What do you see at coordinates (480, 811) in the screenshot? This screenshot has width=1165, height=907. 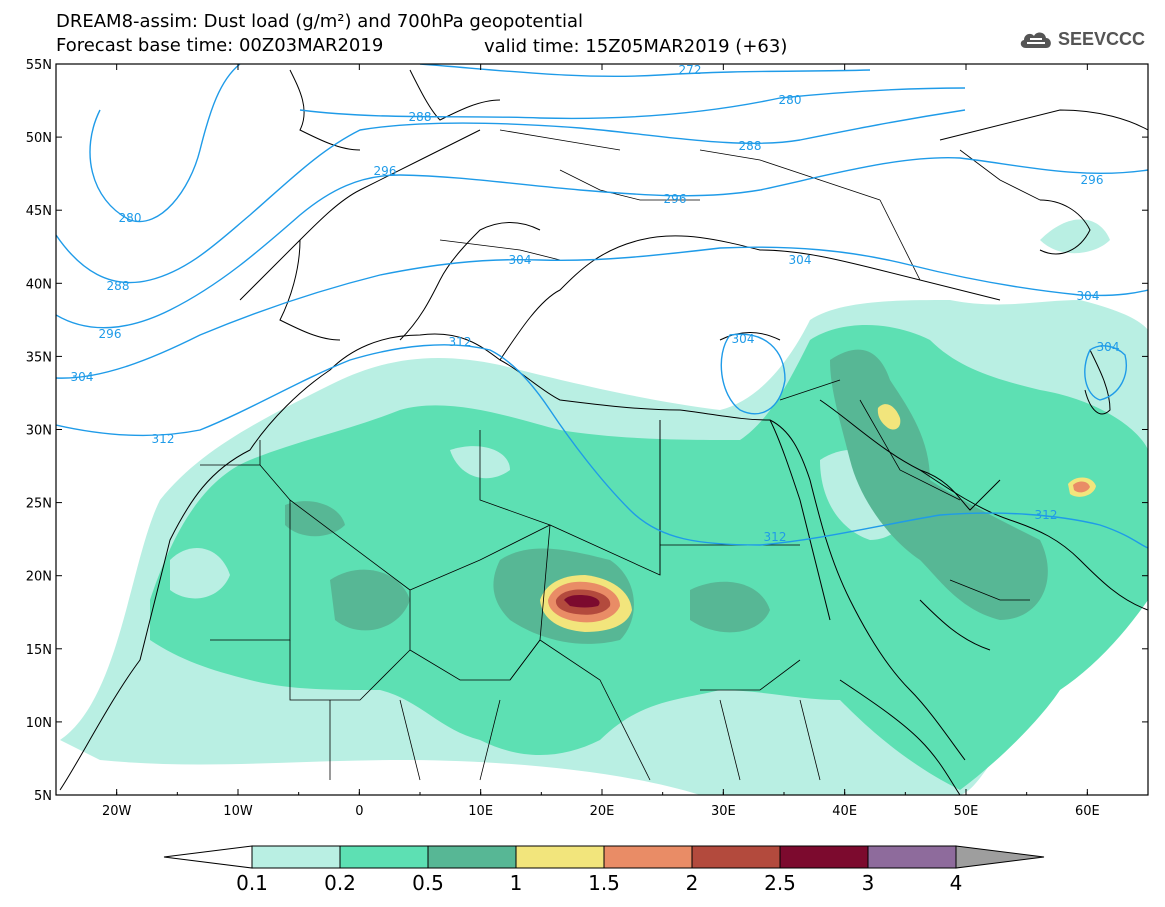 I see `lon-tick-label: 10E` at bounding box center [480, 811].